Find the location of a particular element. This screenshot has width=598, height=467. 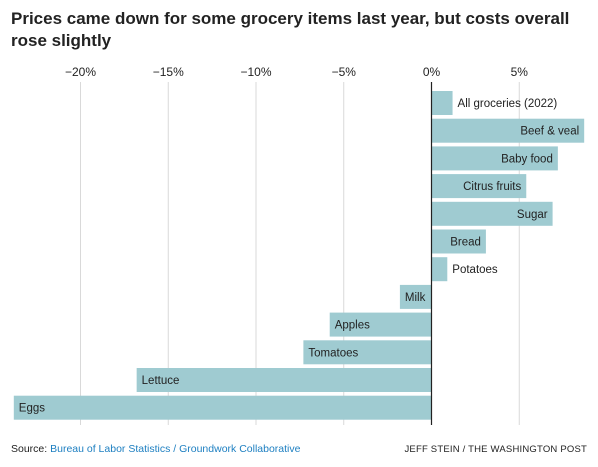

x-tick-label: −15% is located at coordinates (168, 72).